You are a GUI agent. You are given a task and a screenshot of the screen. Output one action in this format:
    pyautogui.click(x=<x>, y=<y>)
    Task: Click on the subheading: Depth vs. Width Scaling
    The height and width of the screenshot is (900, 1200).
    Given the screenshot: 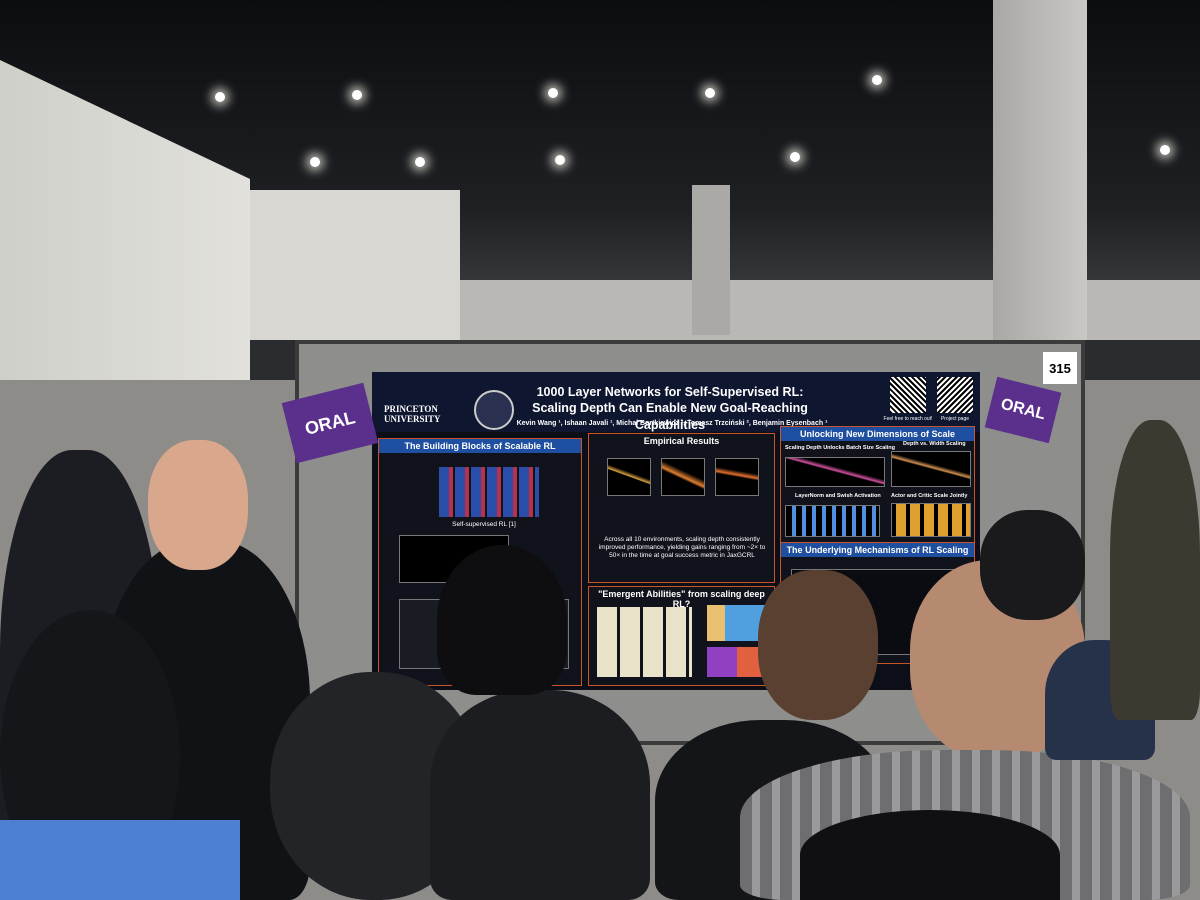 What is the action you would take?
    pyautogui.click(x=934, y=444)
    